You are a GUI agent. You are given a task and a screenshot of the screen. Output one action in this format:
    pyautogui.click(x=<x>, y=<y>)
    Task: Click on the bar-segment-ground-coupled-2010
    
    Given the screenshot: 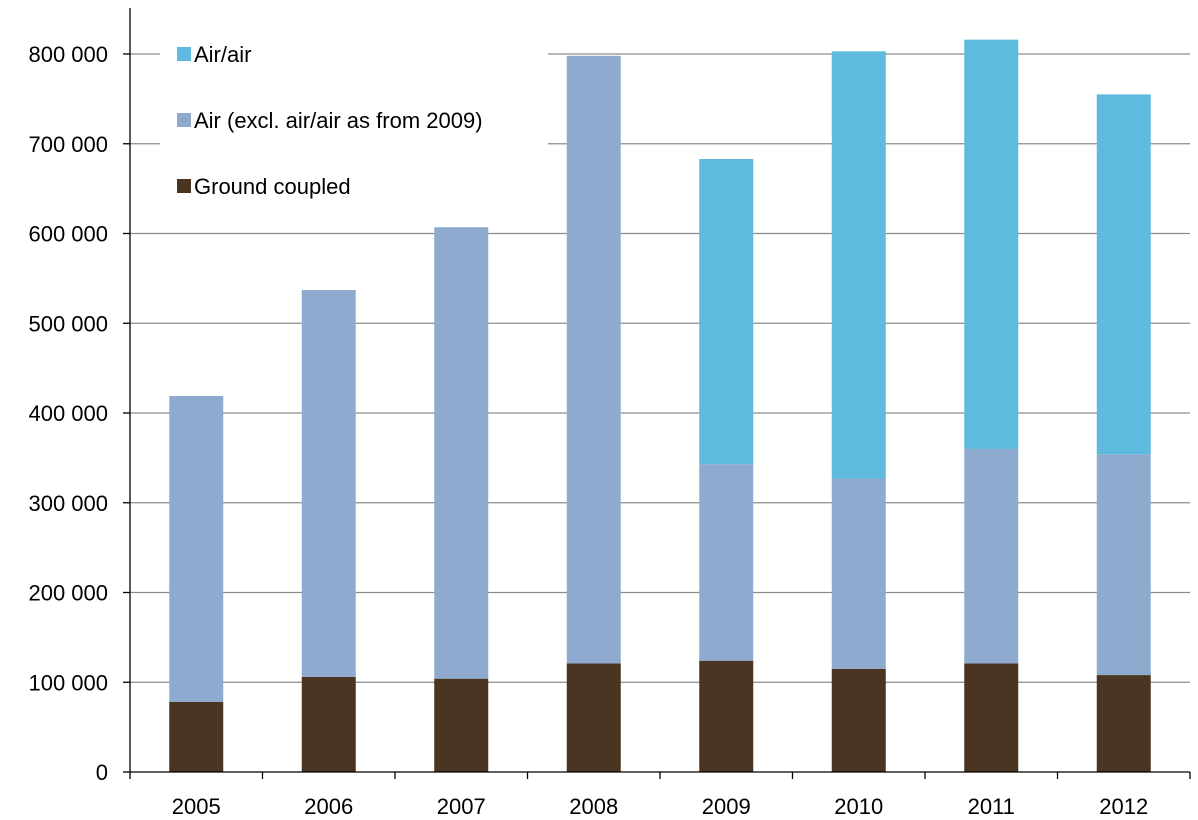 What is the action you would take?
    pyautogui.click(x=858, y=720)
    